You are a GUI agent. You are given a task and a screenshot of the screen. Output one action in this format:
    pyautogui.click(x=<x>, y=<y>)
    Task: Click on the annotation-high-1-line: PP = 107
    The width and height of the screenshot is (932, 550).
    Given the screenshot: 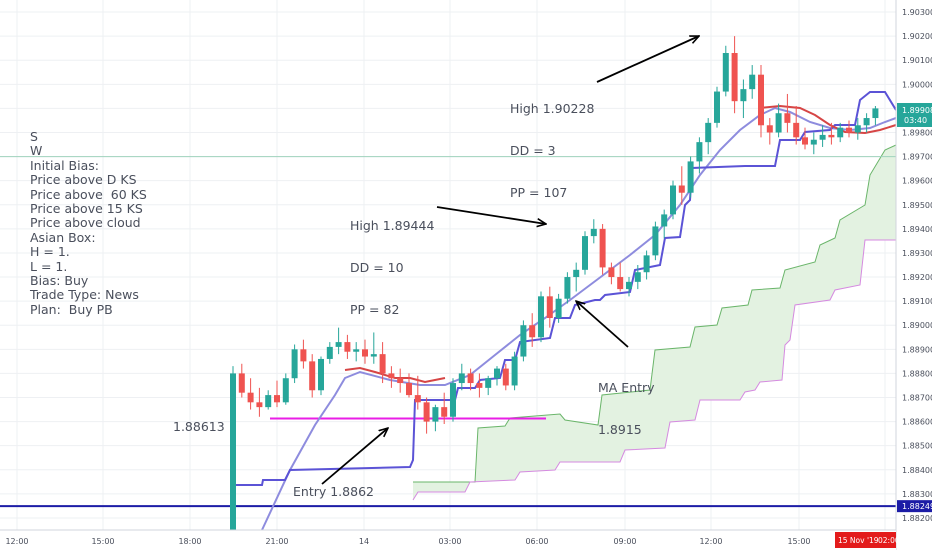 What is the action you would take?
    pyautogui.click(x=539, y=192)
    